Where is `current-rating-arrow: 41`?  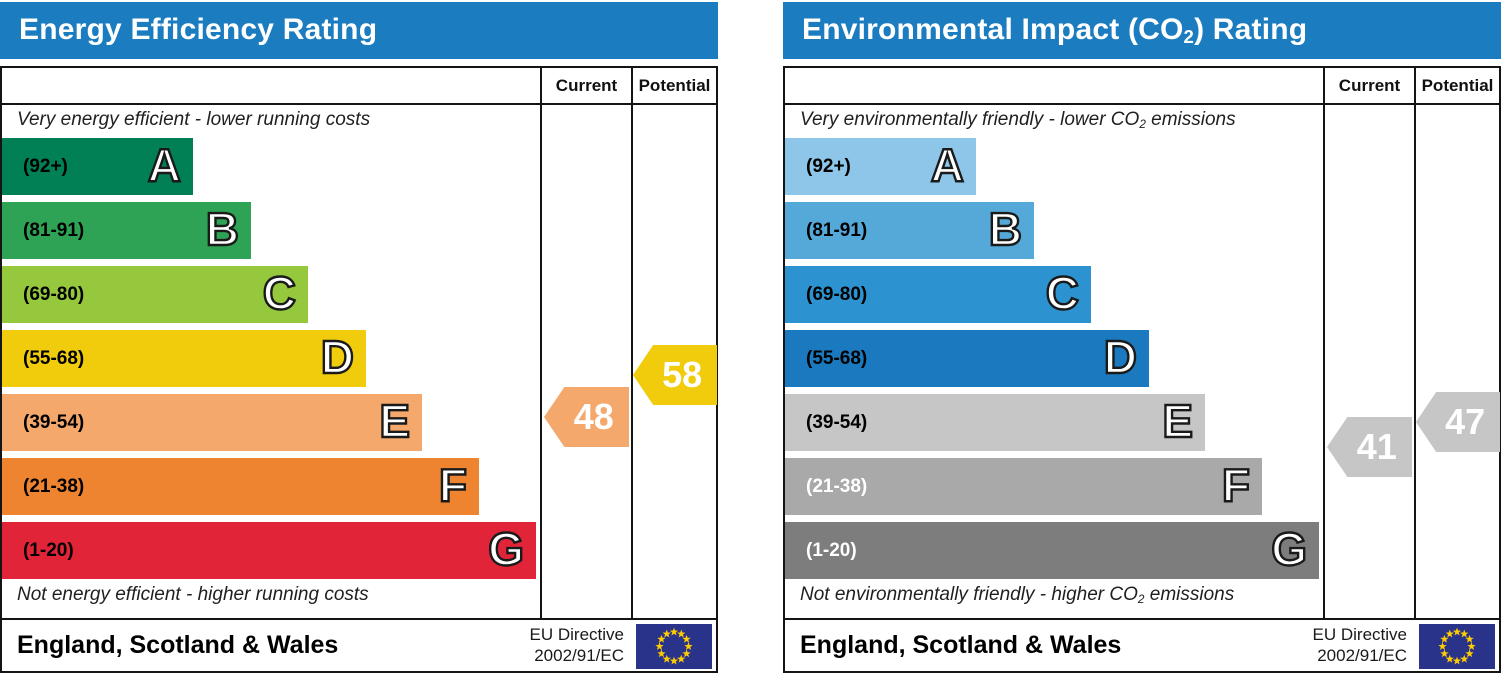 current-rating-arrow: 41 is located at coordinates (1369, 447).